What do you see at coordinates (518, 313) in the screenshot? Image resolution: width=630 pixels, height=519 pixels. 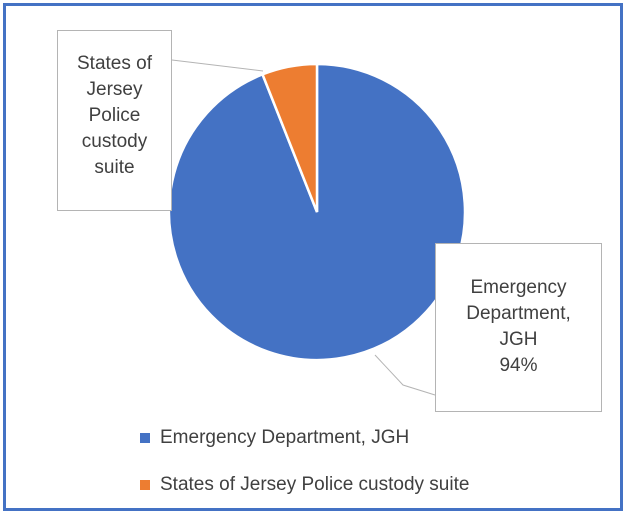 I see `data-label-emergency-line: Department,` at bounding box center [518, 313].